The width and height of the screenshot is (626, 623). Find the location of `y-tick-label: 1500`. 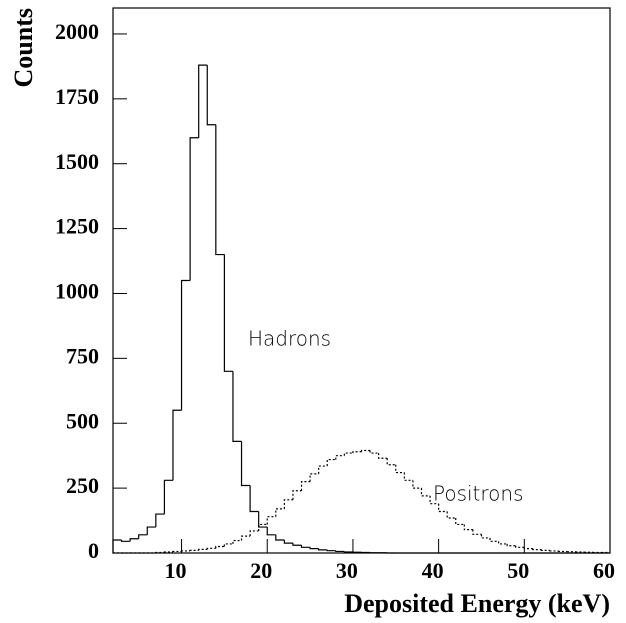

y-tick-label: 1500 is located at coordinates (77, 161).